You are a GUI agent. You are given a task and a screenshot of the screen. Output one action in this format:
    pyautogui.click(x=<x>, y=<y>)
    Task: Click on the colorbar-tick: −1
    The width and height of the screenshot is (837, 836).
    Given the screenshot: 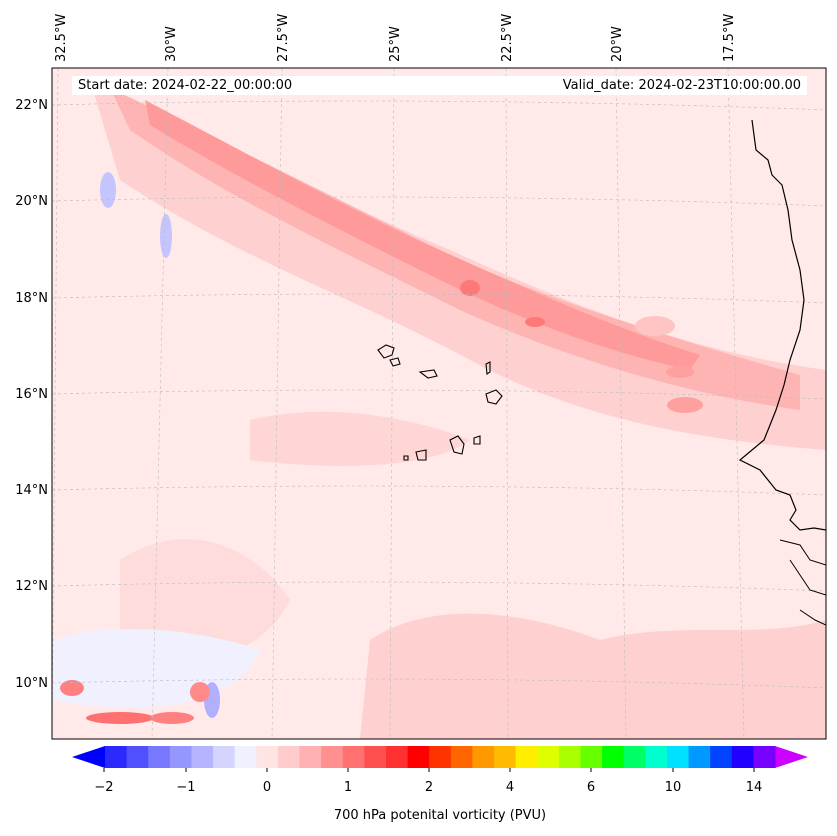 What is the action you would take?
    pyautogui.click(x=186, y=787)
    